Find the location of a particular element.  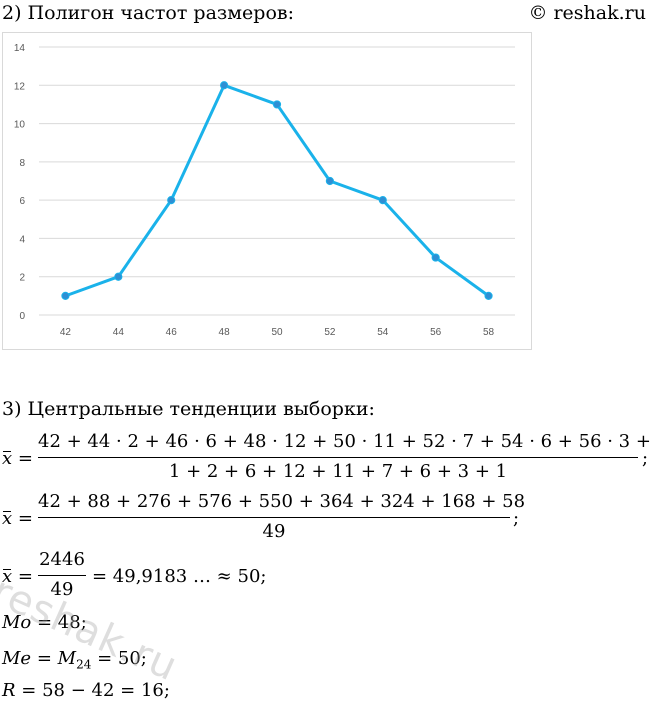

mean-line2-lhs: x = is located at coordinates (17, 518).